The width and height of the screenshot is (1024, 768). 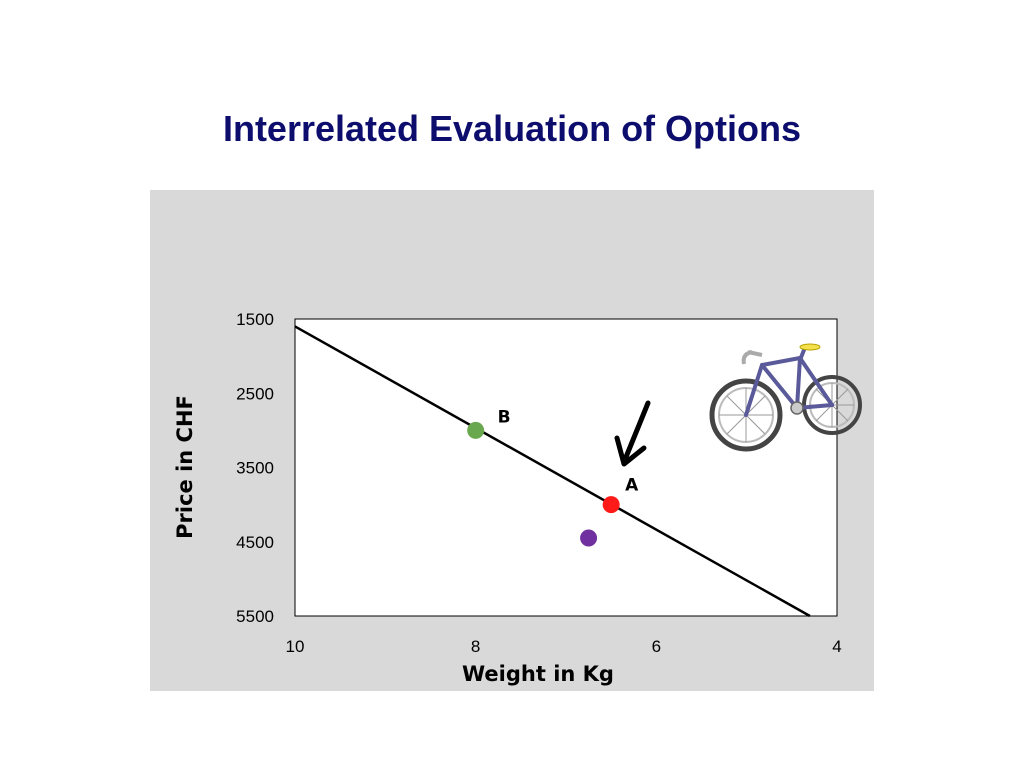 I want to click on y-axis-title: Price in CHF, so click(x=185, y=467).